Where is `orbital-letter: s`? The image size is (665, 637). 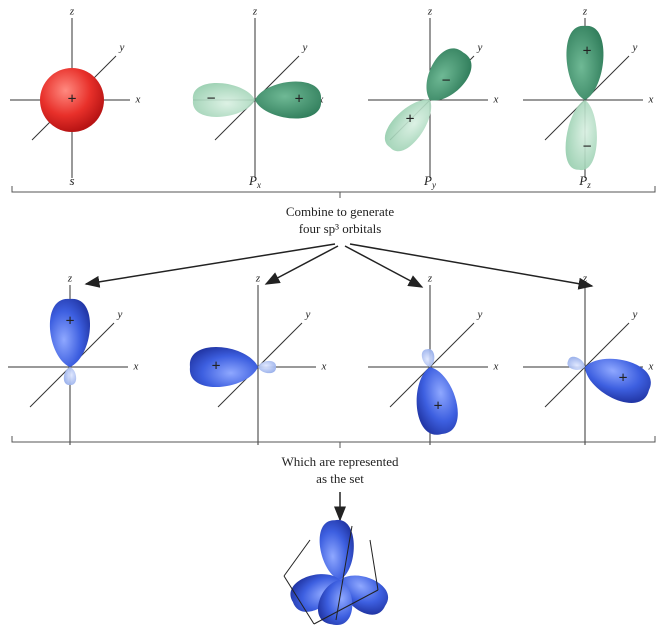
orbital-letter: s is located at coordinates (71, 180).